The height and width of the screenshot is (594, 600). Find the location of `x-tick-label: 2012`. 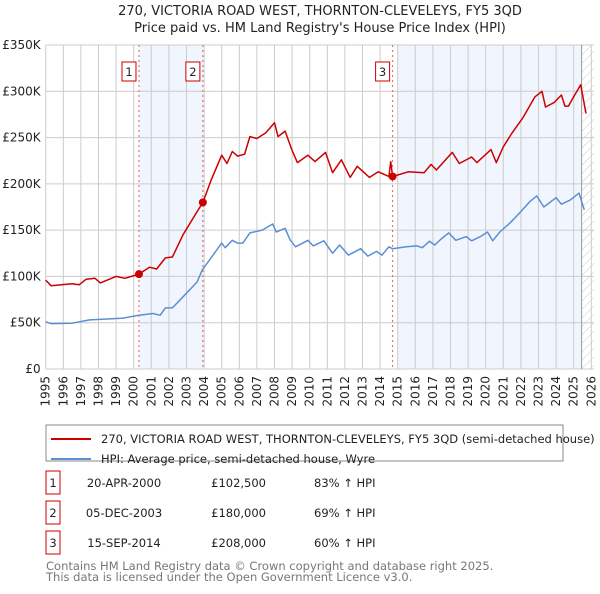

x-tick-label: 2012 is located at coordinates (345, 391).